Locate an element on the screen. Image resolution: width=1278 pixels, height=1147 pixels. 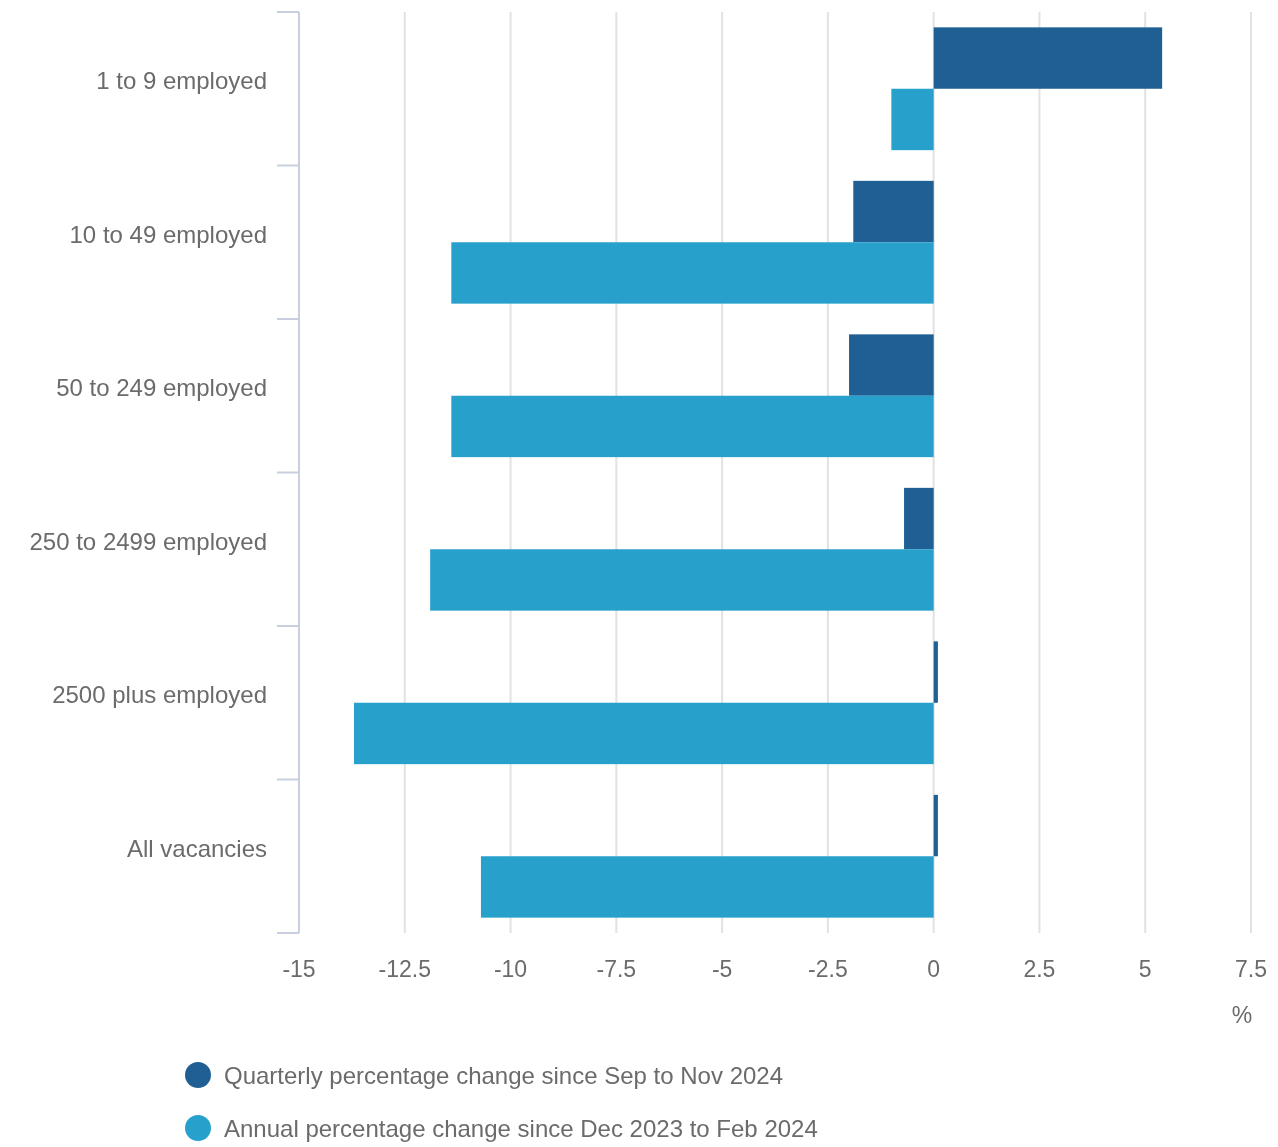
legend-label: Annual percentage change since Dec 2023 to Feb 2024 is located at coordinates (521, 1129).